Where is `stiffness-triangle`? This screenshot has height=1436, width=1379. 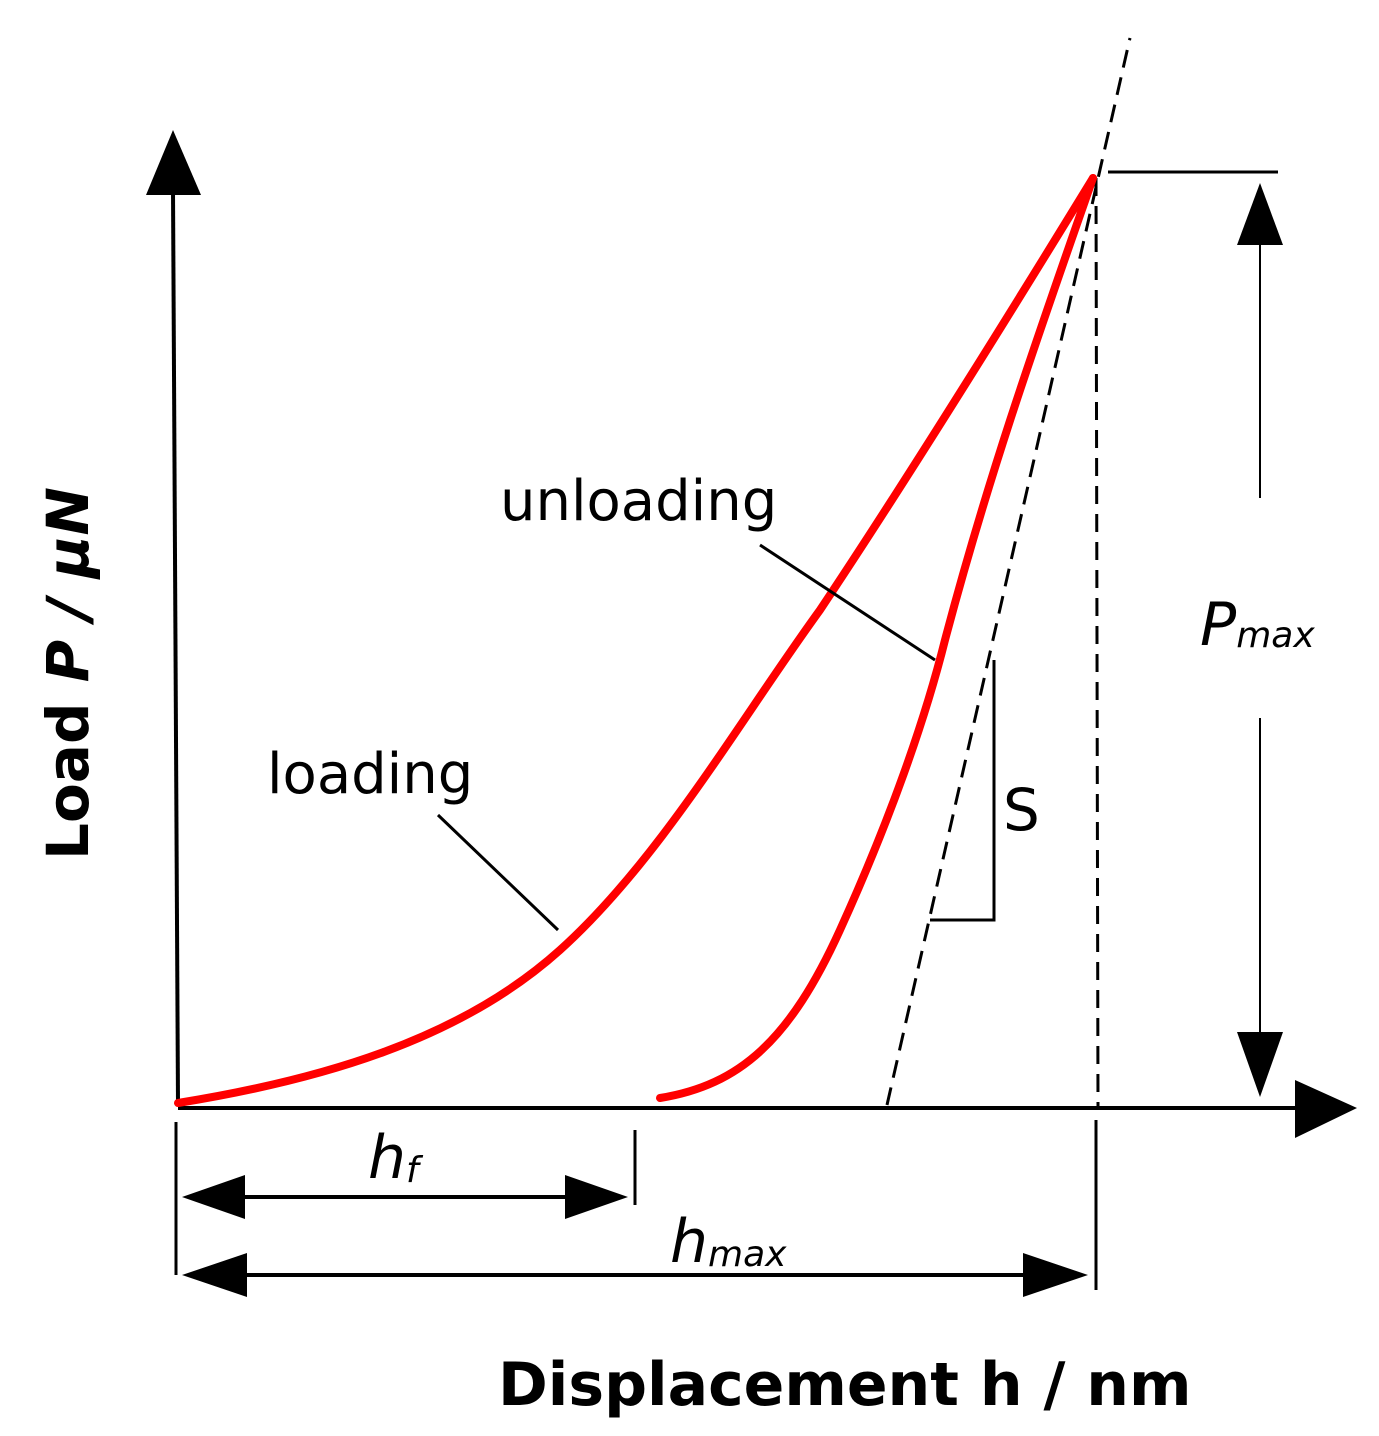 stiffness-triangle is located at coordinates (963, 791).